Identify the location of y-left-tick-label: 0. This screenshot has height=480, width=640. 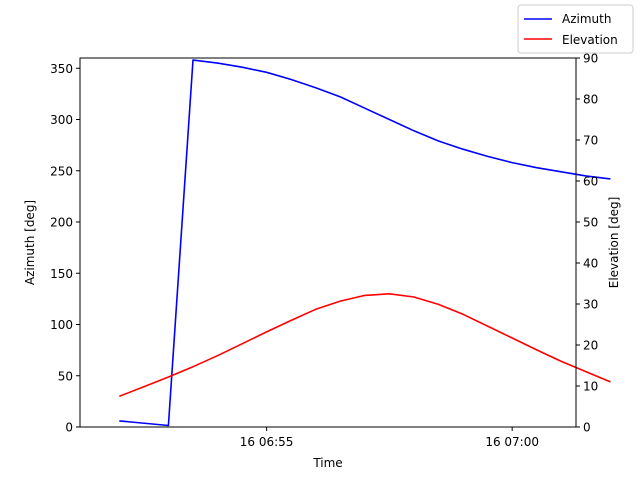
(69, 428).